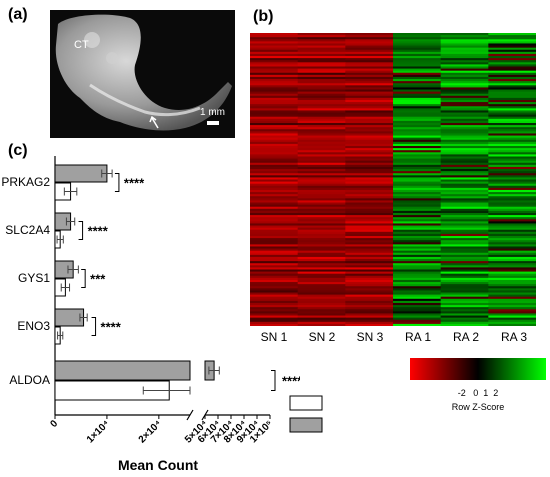 Image resolution: width=550 pixels, height=477 pixels. Describe the element at coordinates (81, 173) in the screenshot. I see `bar-ra` at that location.